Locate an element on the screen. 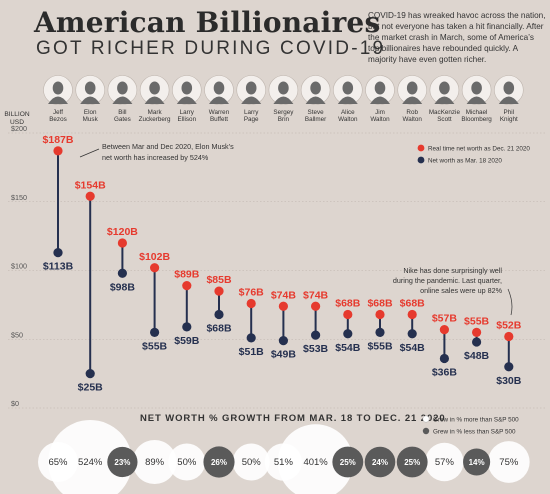  mar-value-label: $113B is located at coordinates (58, 267).